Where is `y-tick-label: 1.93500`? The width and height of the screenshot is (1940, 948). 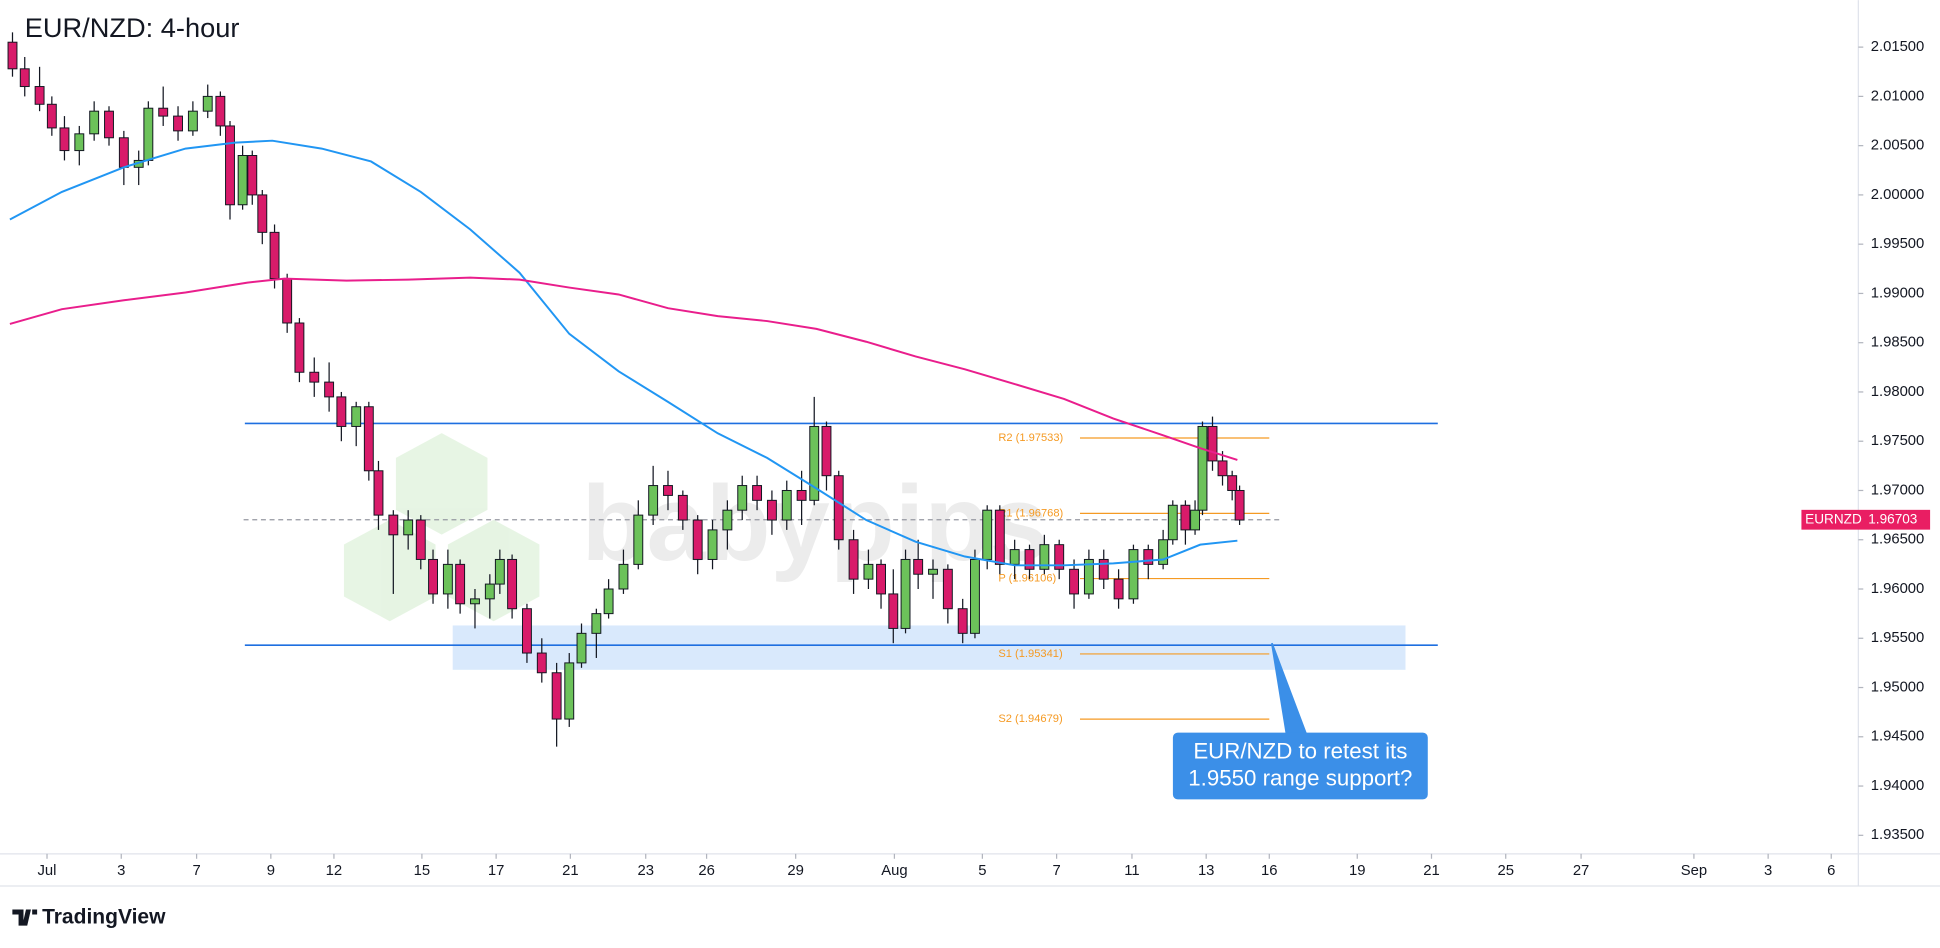
y-tick-label: 1.93500 is located at coordinates (1898, 835).